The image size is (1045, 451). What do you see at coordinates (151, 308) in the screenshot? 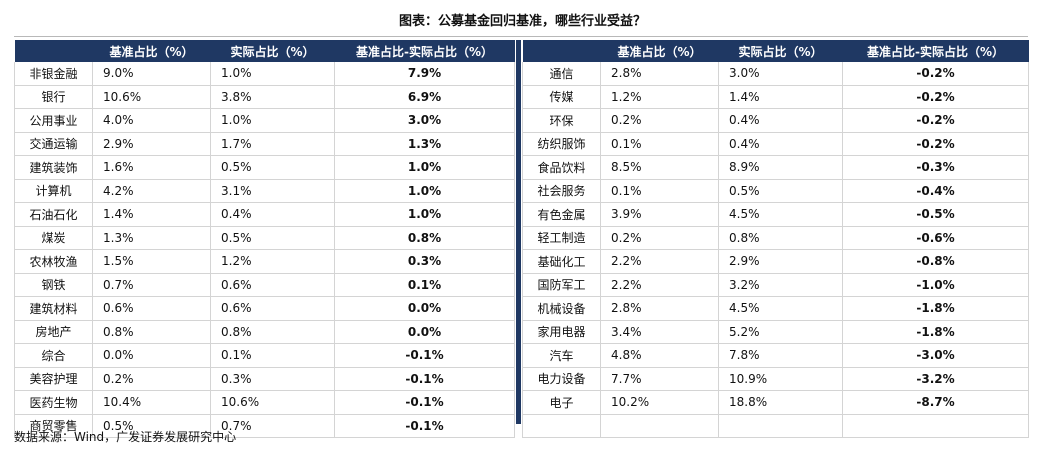
I see `benchmark-cell: 0.6%` at bounding box center [151, 308].